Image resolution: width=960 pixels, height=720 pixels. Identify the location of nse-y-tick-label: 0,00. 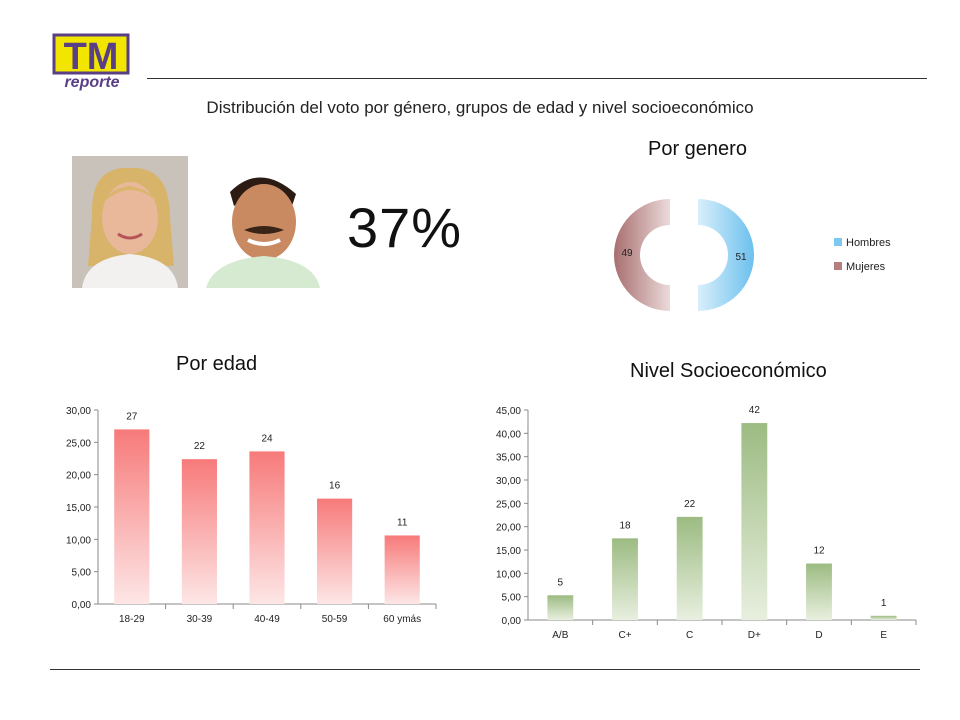
(512, 621).